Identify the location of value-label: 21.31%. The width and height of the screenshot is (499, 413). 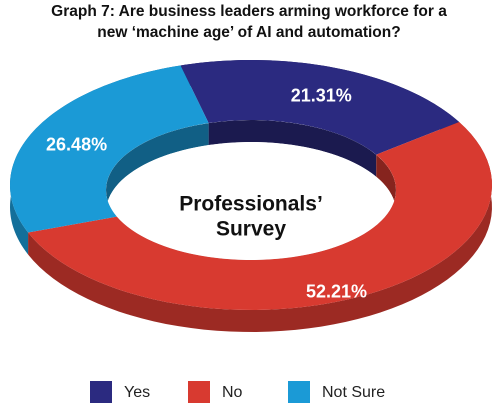
(321, 95).